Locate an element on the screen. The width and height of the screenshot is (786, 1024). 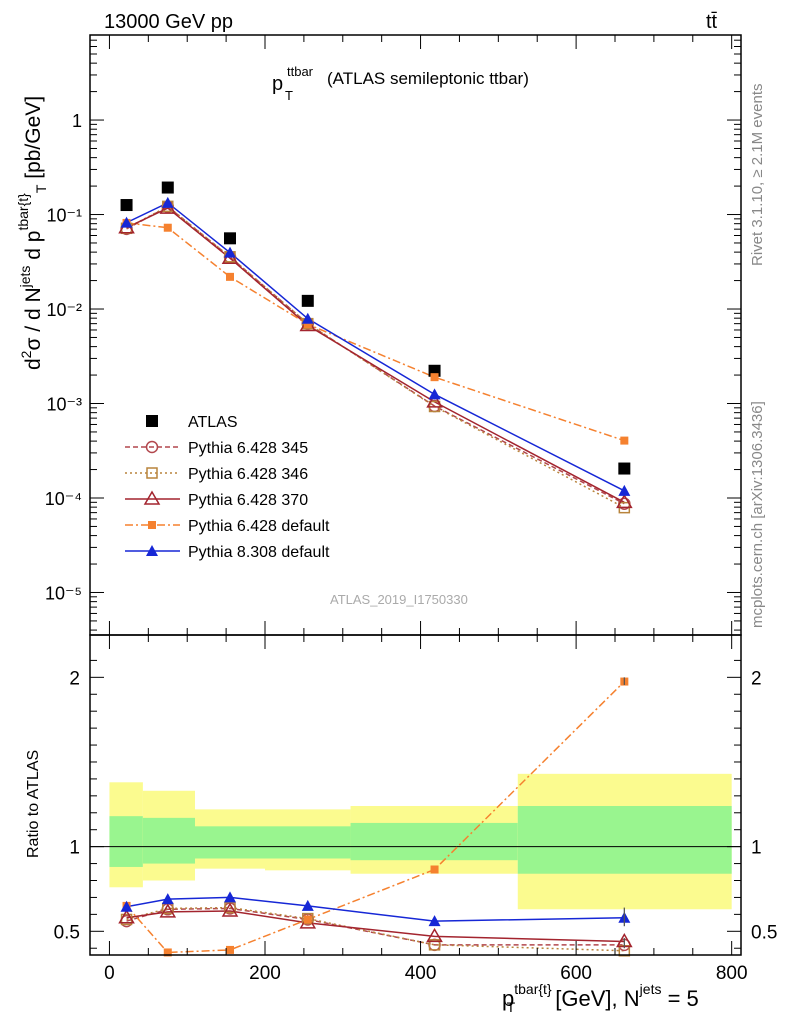
svg-text:ptbar{t}T [GeV], Njets = 5: ptbar{t} T [GeV], Njets = 5 is located at coordinates (600, 998).